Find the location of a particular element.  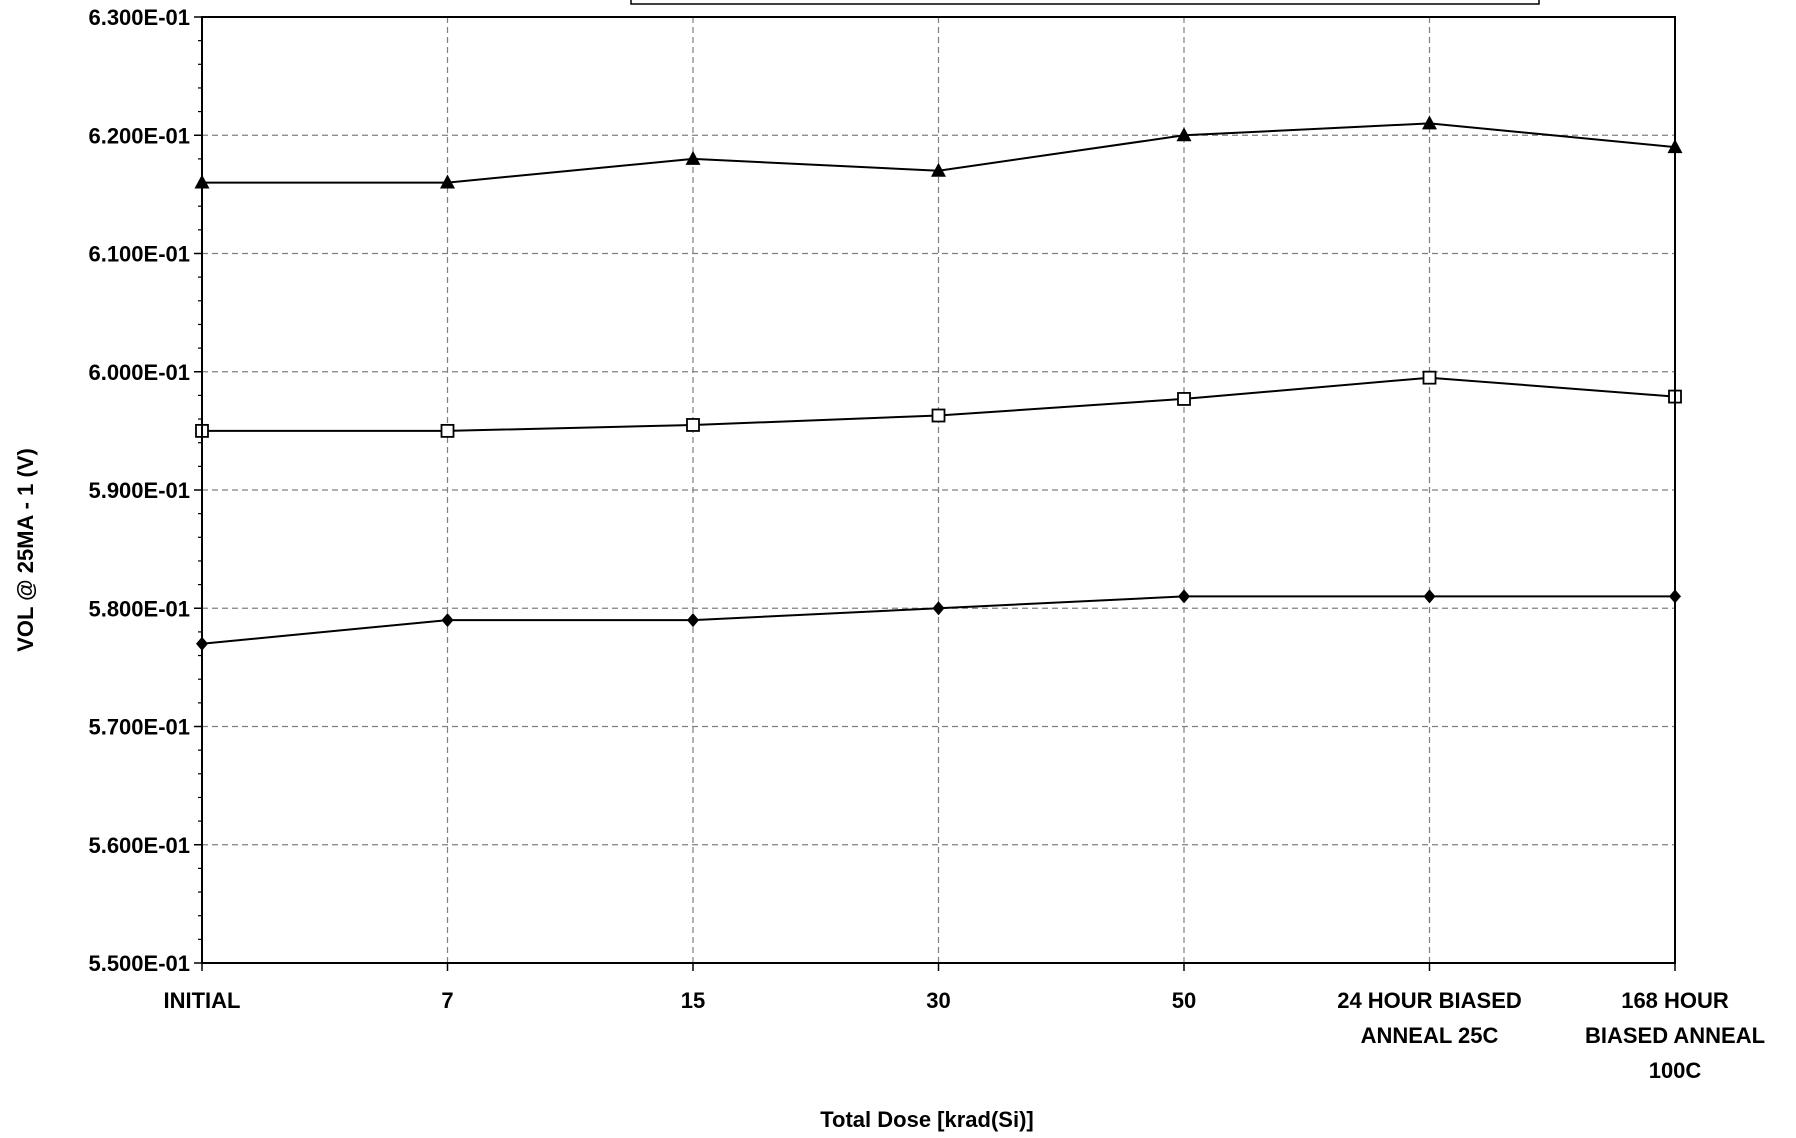

x-tick-label-line: 50 is located at coordinates (1184, 1000).